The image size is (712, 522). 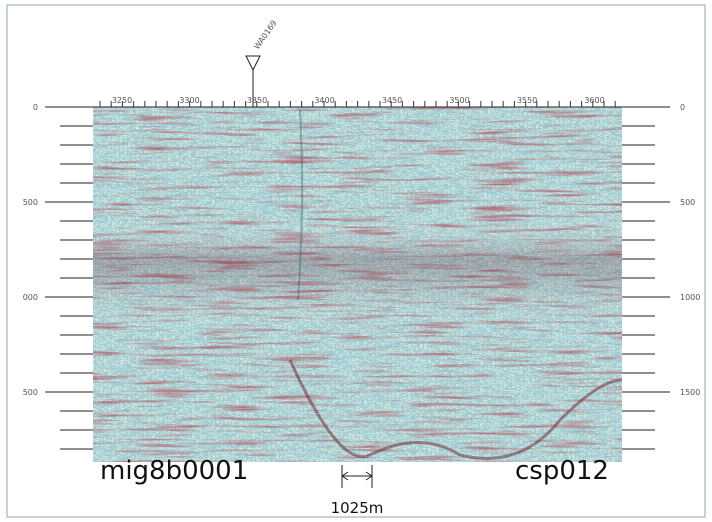 What do you see at coordinates (265, 35) in the screenshot?
I see `well-label: WA0169` at bounding box center [265, 35].